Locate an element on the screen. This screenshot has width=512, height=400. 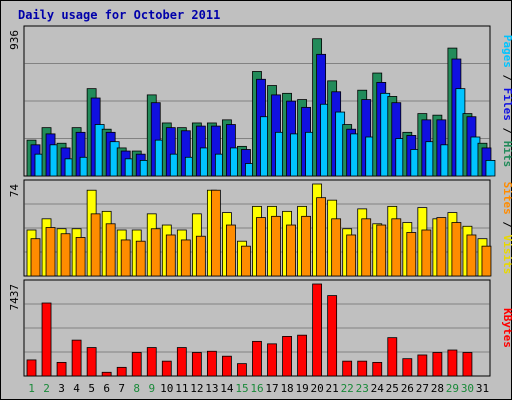
x-tick-day-17: 17 is located at coordinates (271, 388).